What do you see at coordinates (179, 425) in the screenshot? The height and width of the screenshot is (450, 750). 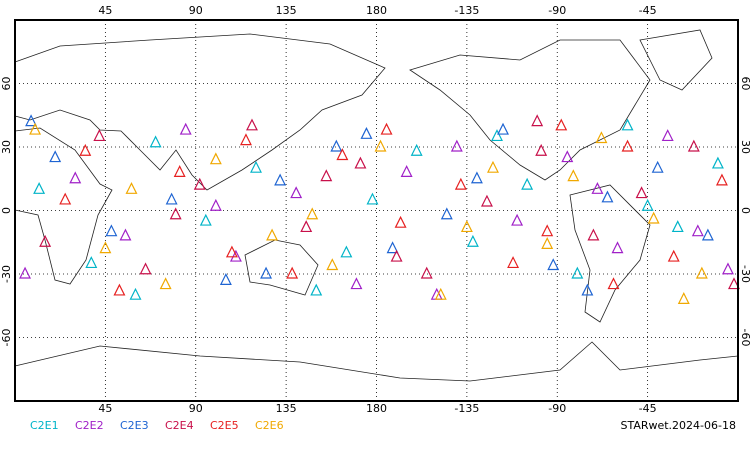 I see `legend-entry: C2E4` at bounding box center [179, 425].